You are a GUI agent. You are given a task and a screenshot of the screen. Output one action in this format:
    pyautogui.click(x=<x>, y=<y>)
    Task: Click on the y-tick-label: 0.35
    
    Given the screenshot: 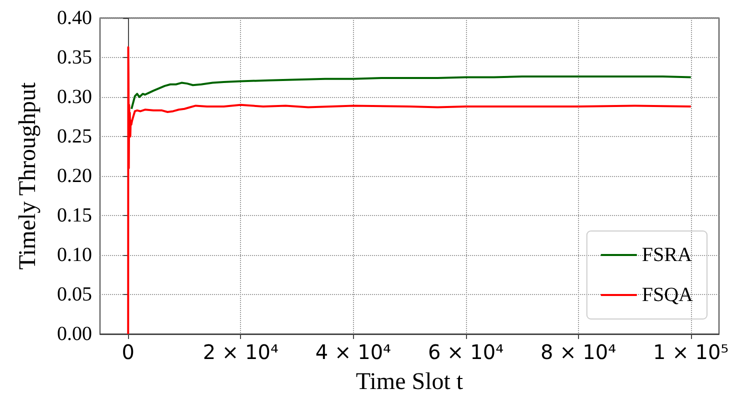 What is the action you would take?
    pyautogui.click(x=74, y=57)
    